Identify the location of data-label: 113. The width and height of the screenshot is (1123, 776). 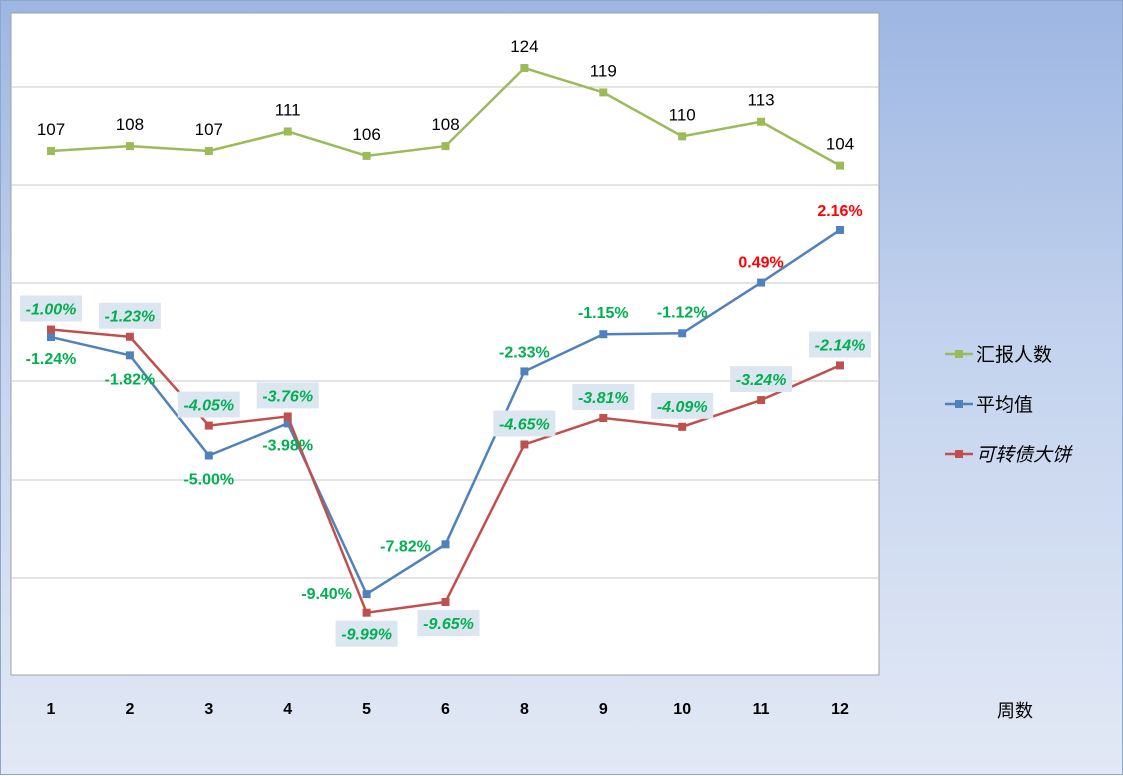
(761, 100).